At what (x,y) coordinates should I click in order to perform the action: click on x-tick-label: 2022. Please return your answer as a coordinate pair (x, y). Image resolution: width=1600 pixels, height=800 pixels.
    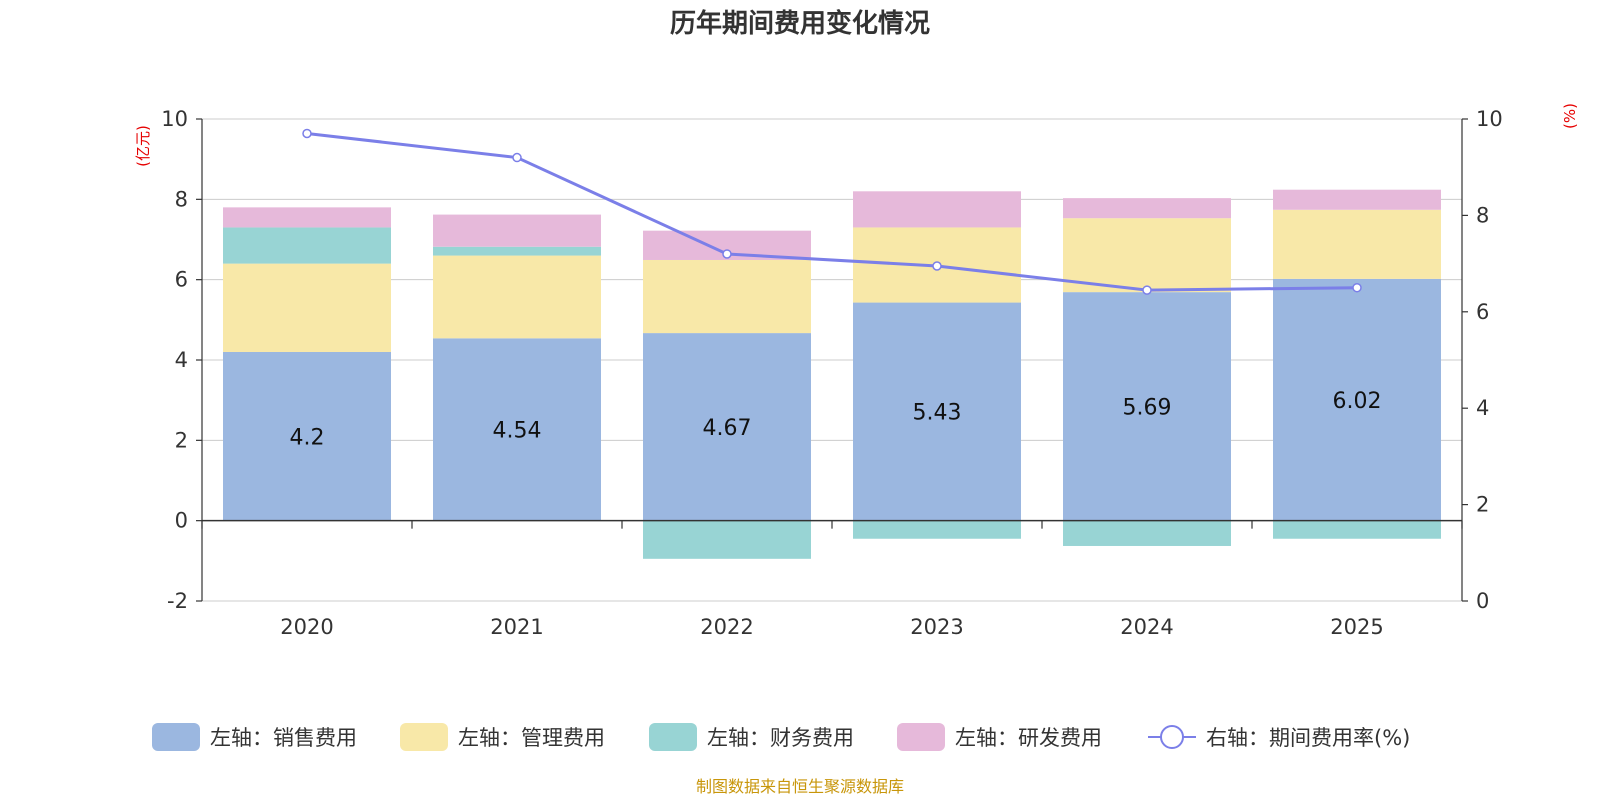
    Looking at the image, I should click on (726, 627).